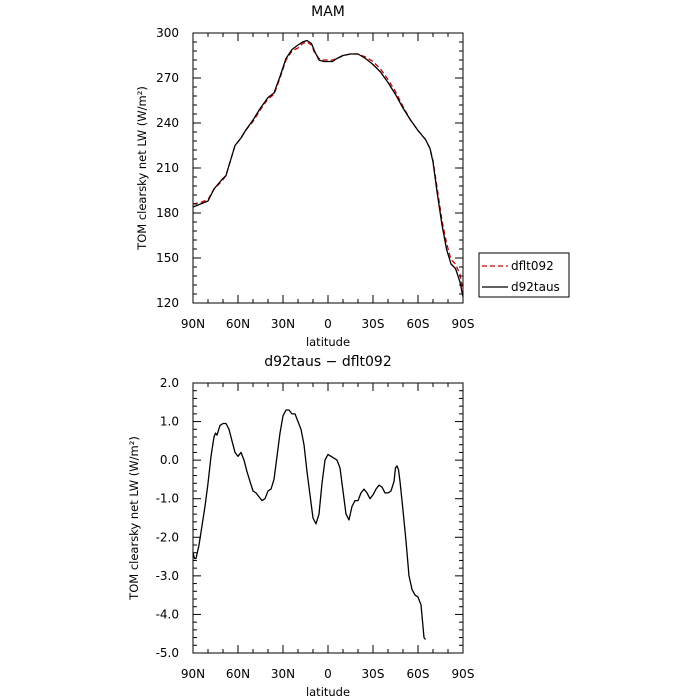 The image size is (700, 700). Describe the element at coordinates (327, 362) in the screenshot. I see `chart-title: d92taus − dflt092` at that location.